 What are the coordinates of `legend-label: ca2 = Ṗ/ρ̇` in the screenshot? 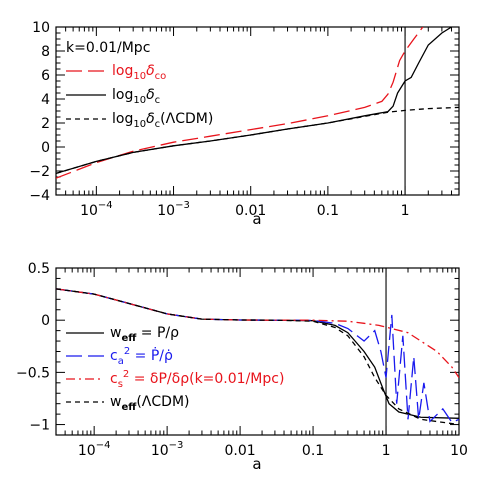 It's located at (141, 356).